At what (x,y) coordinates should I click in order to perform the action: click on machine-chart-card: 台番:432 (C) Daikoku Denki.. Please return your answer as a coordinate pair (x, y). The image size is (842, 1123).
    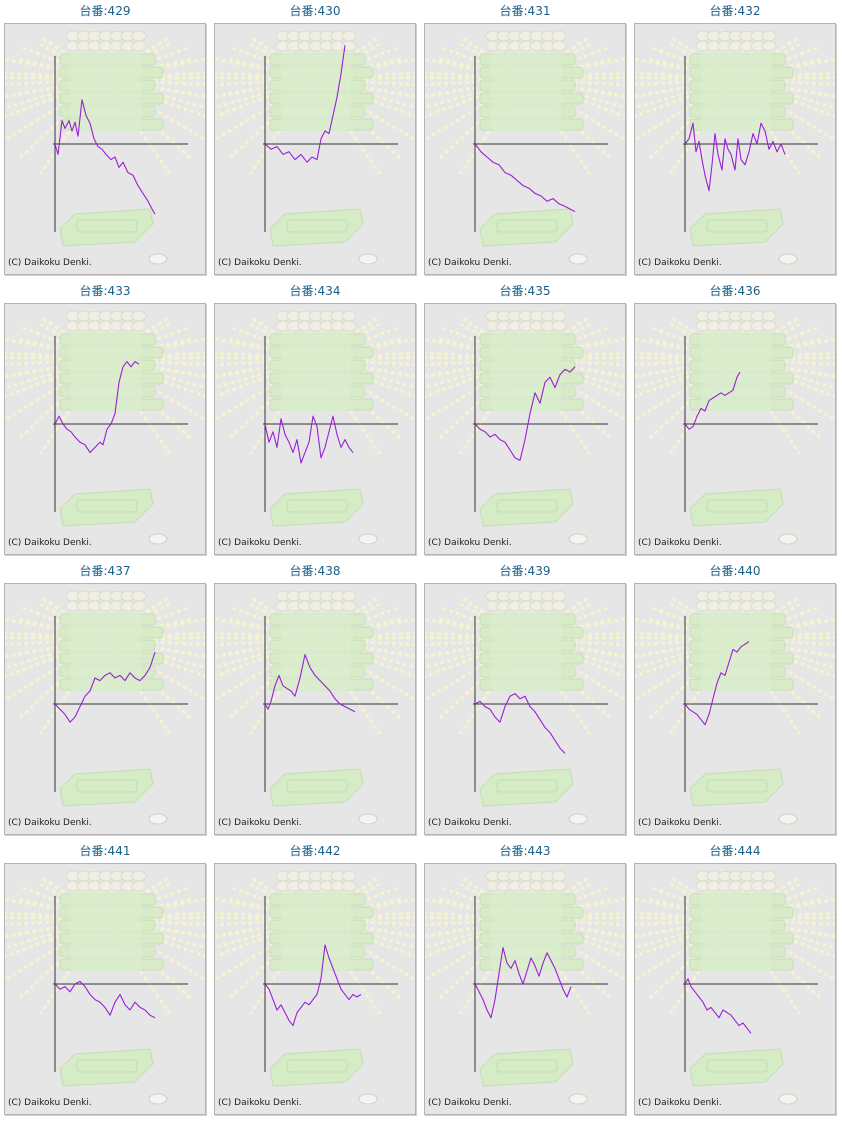
    Looking at the image, I should click on (735, 140).